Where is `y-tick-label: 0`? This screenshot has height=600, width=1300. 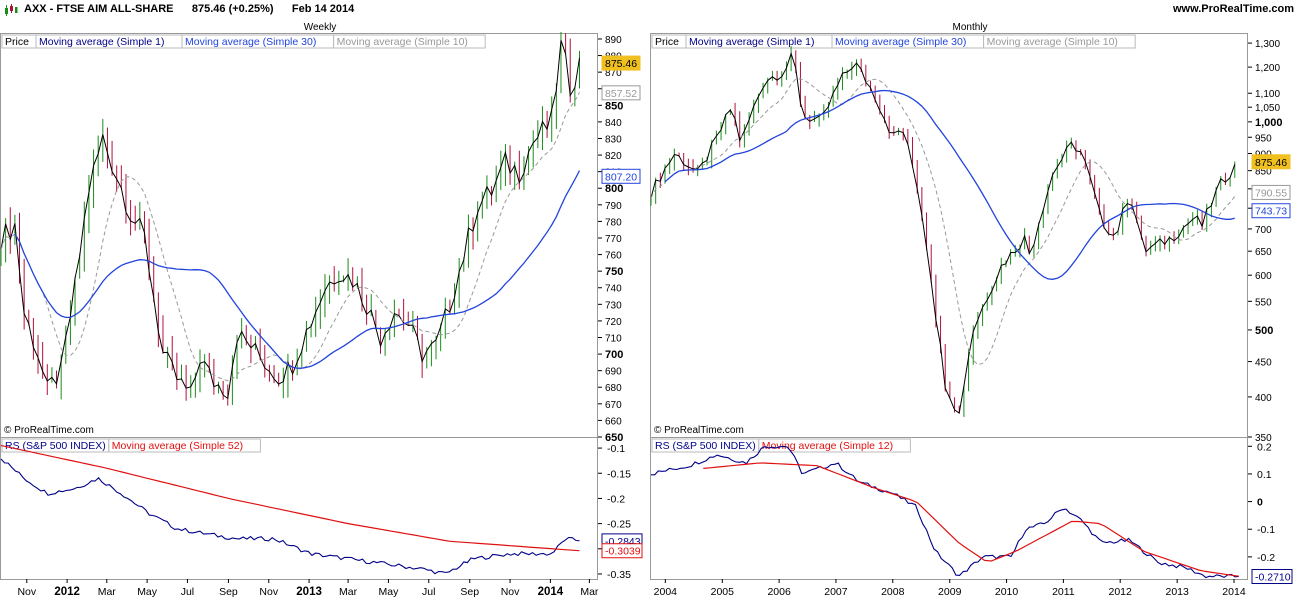
y-tick-label: 0 is located at coordinates (1260, 503).